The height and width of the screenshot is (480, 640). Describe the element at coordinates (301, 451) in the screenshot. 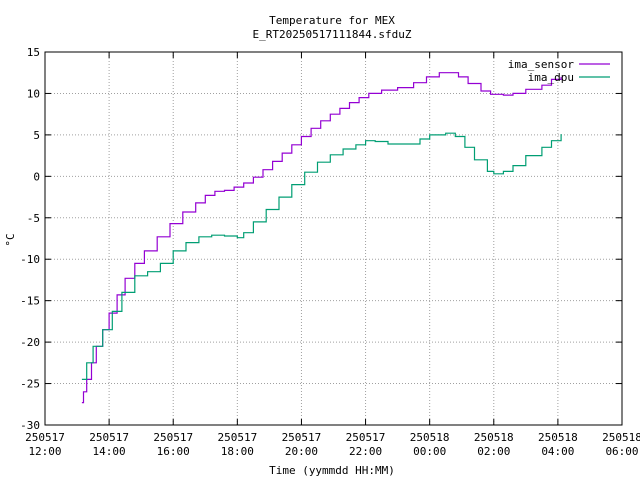

I see `x-tick-time: 20:00` at that location.